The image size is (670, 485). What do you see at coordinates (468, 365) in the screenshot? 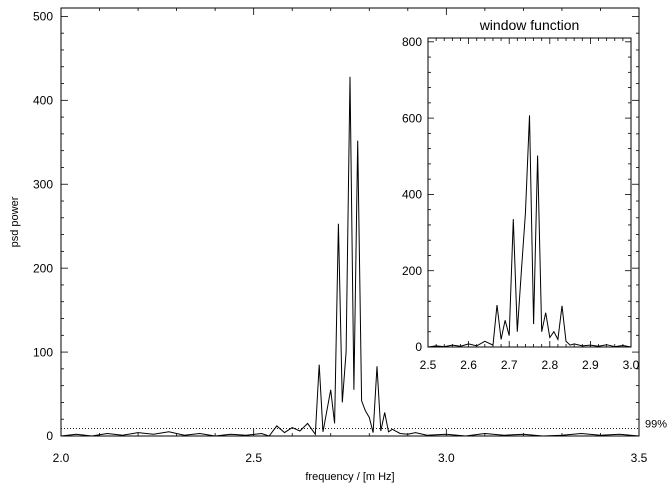
I see `x-tick-label: 2.6` at bounding box center [468, 365].